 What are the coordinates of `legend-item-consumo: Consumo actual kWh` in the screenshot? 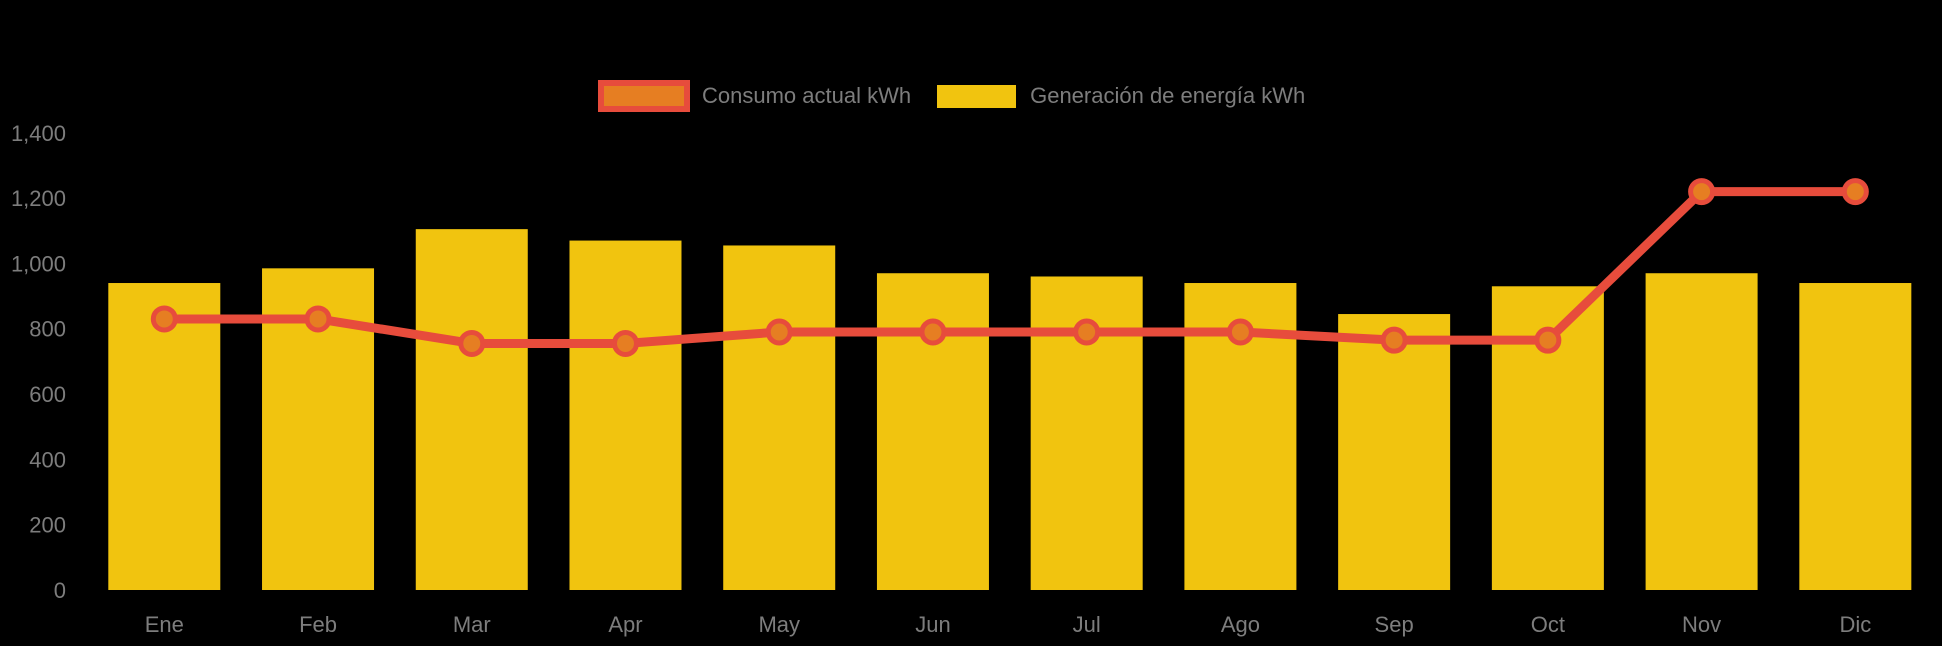 It's located at (754, 96).